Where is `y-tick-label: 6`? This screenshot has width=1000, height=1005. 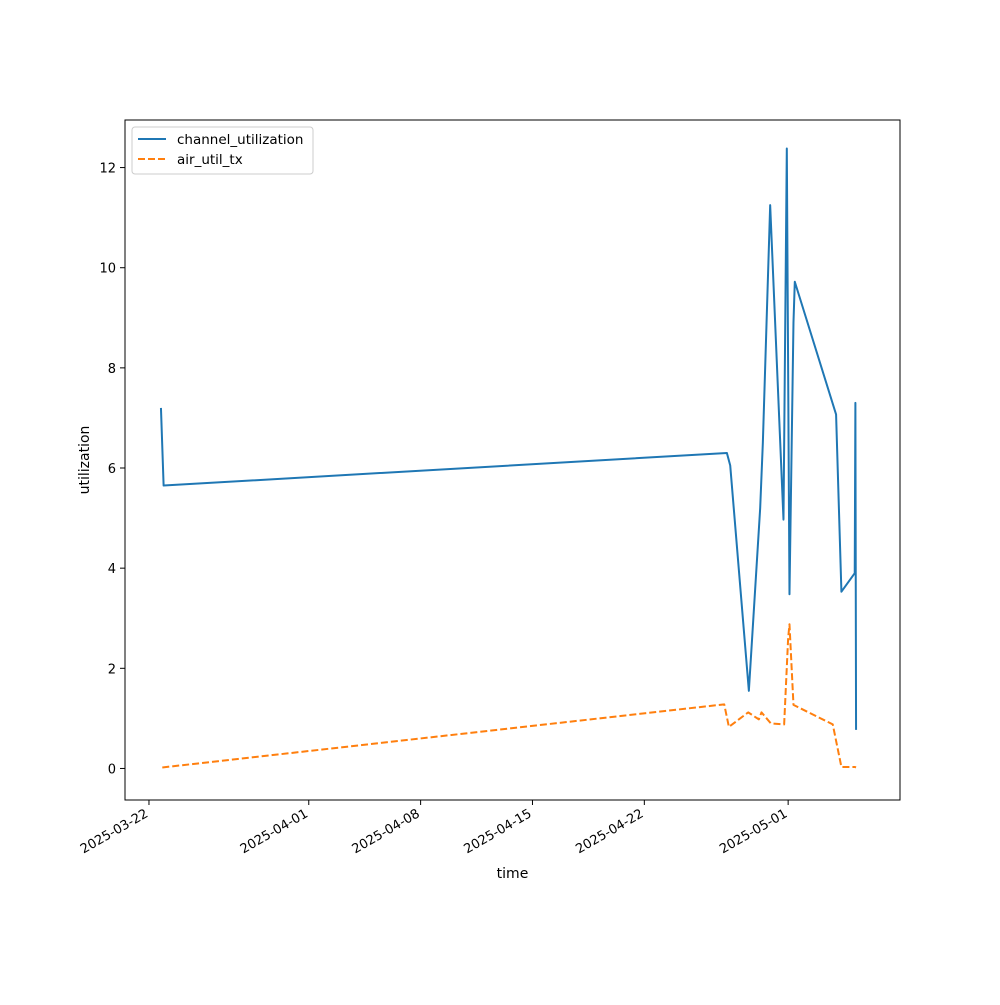 y-tick-label: 6 is located at coordinates (112, 469).